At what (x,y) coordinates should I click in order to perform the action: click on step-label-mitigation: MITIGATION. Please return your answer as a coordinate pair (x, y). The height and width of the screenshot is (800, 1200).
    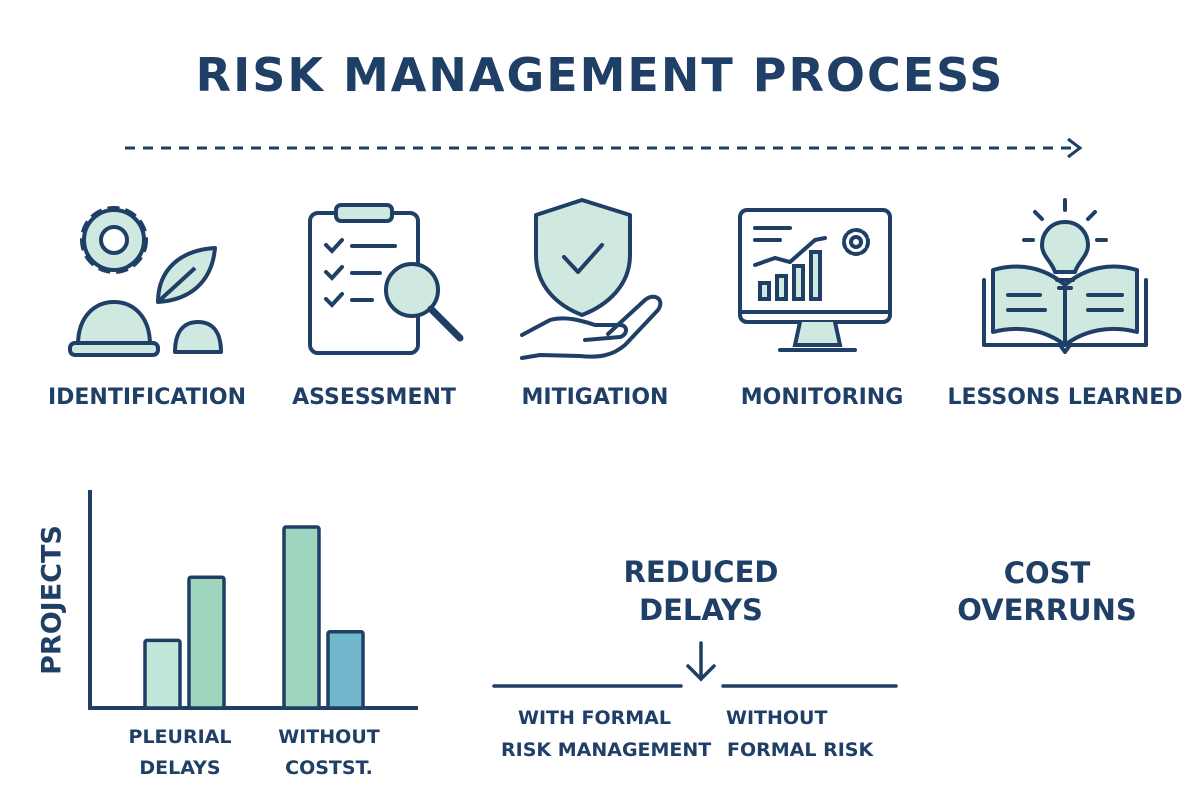
    Looking at the image, I should click on (595, 397).